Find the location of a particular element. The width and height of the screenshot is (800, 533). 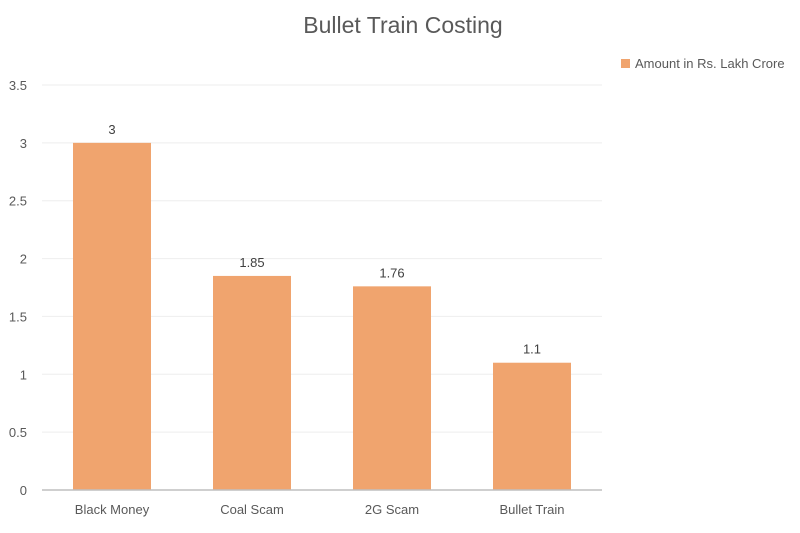

y-tick-label: 1 is located at coordinates (23, 374).